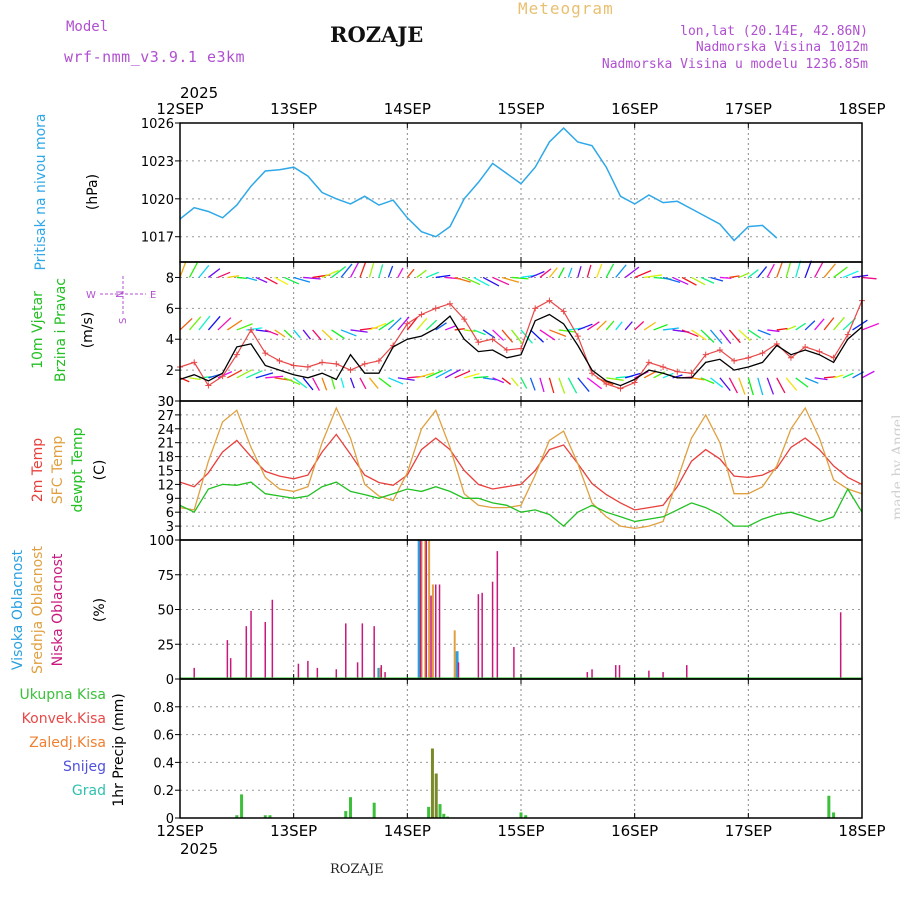 The image size is (900, 900). What do you see at coordinates (170, 527) in the screenshot?
I see `temperature-ytick-label: 3` at bounding box center [170, 527].